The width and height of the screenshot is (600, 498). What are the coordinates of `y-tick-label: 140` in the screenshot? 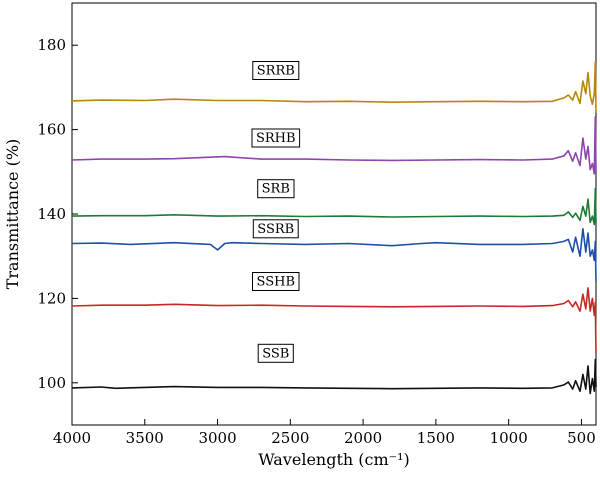 It's located at (51, 214).